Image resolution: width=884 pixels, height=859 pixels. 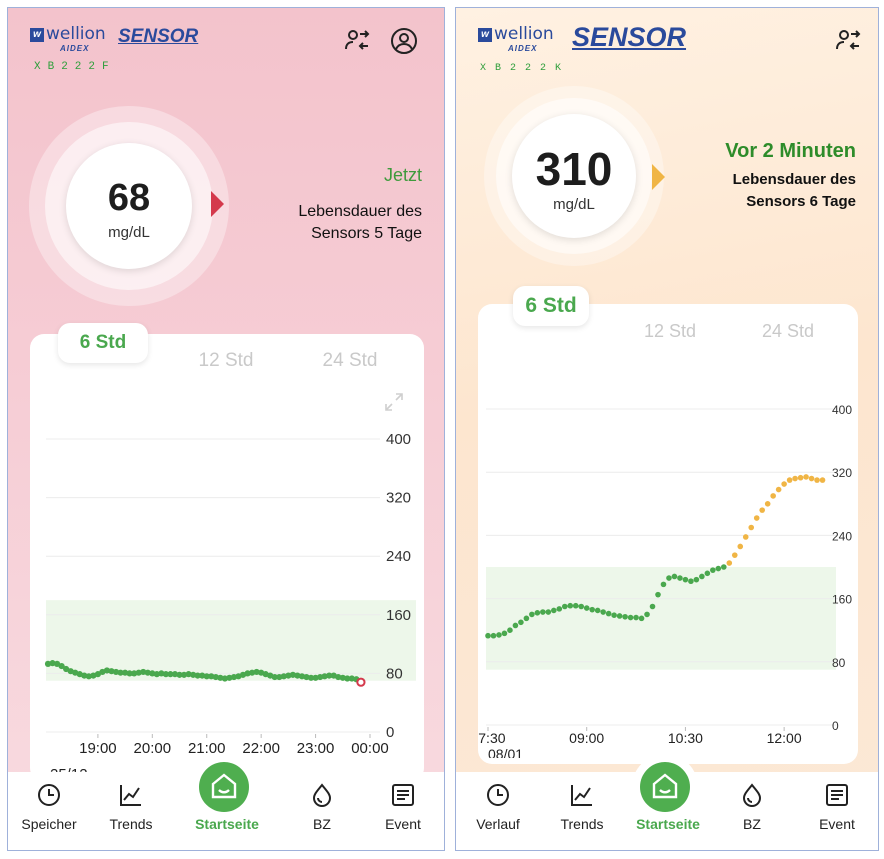 I want to click on brand-wellion: wellion, so click(x=76, y=34).